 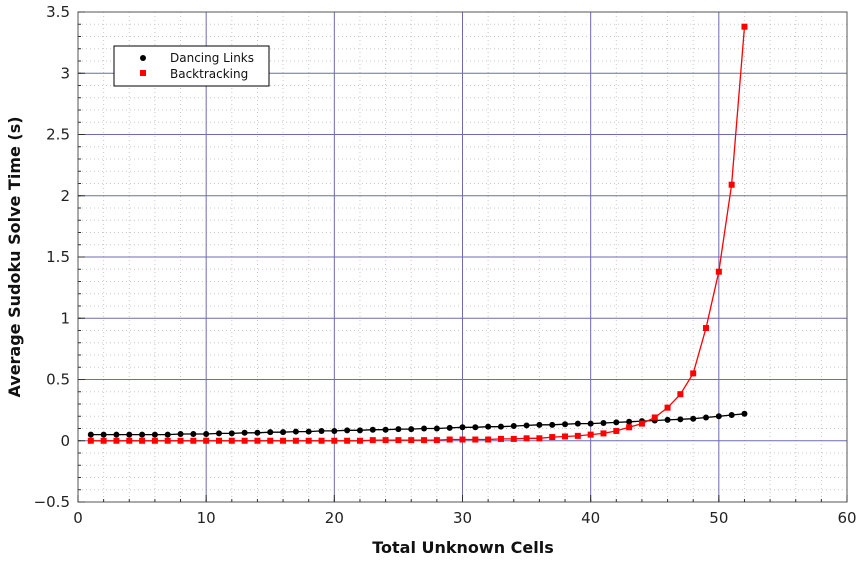 What do you see at coordinates (718, 518) in the screenshot?
I see `x-tick-label: 50` at bounding box center [718, 518].